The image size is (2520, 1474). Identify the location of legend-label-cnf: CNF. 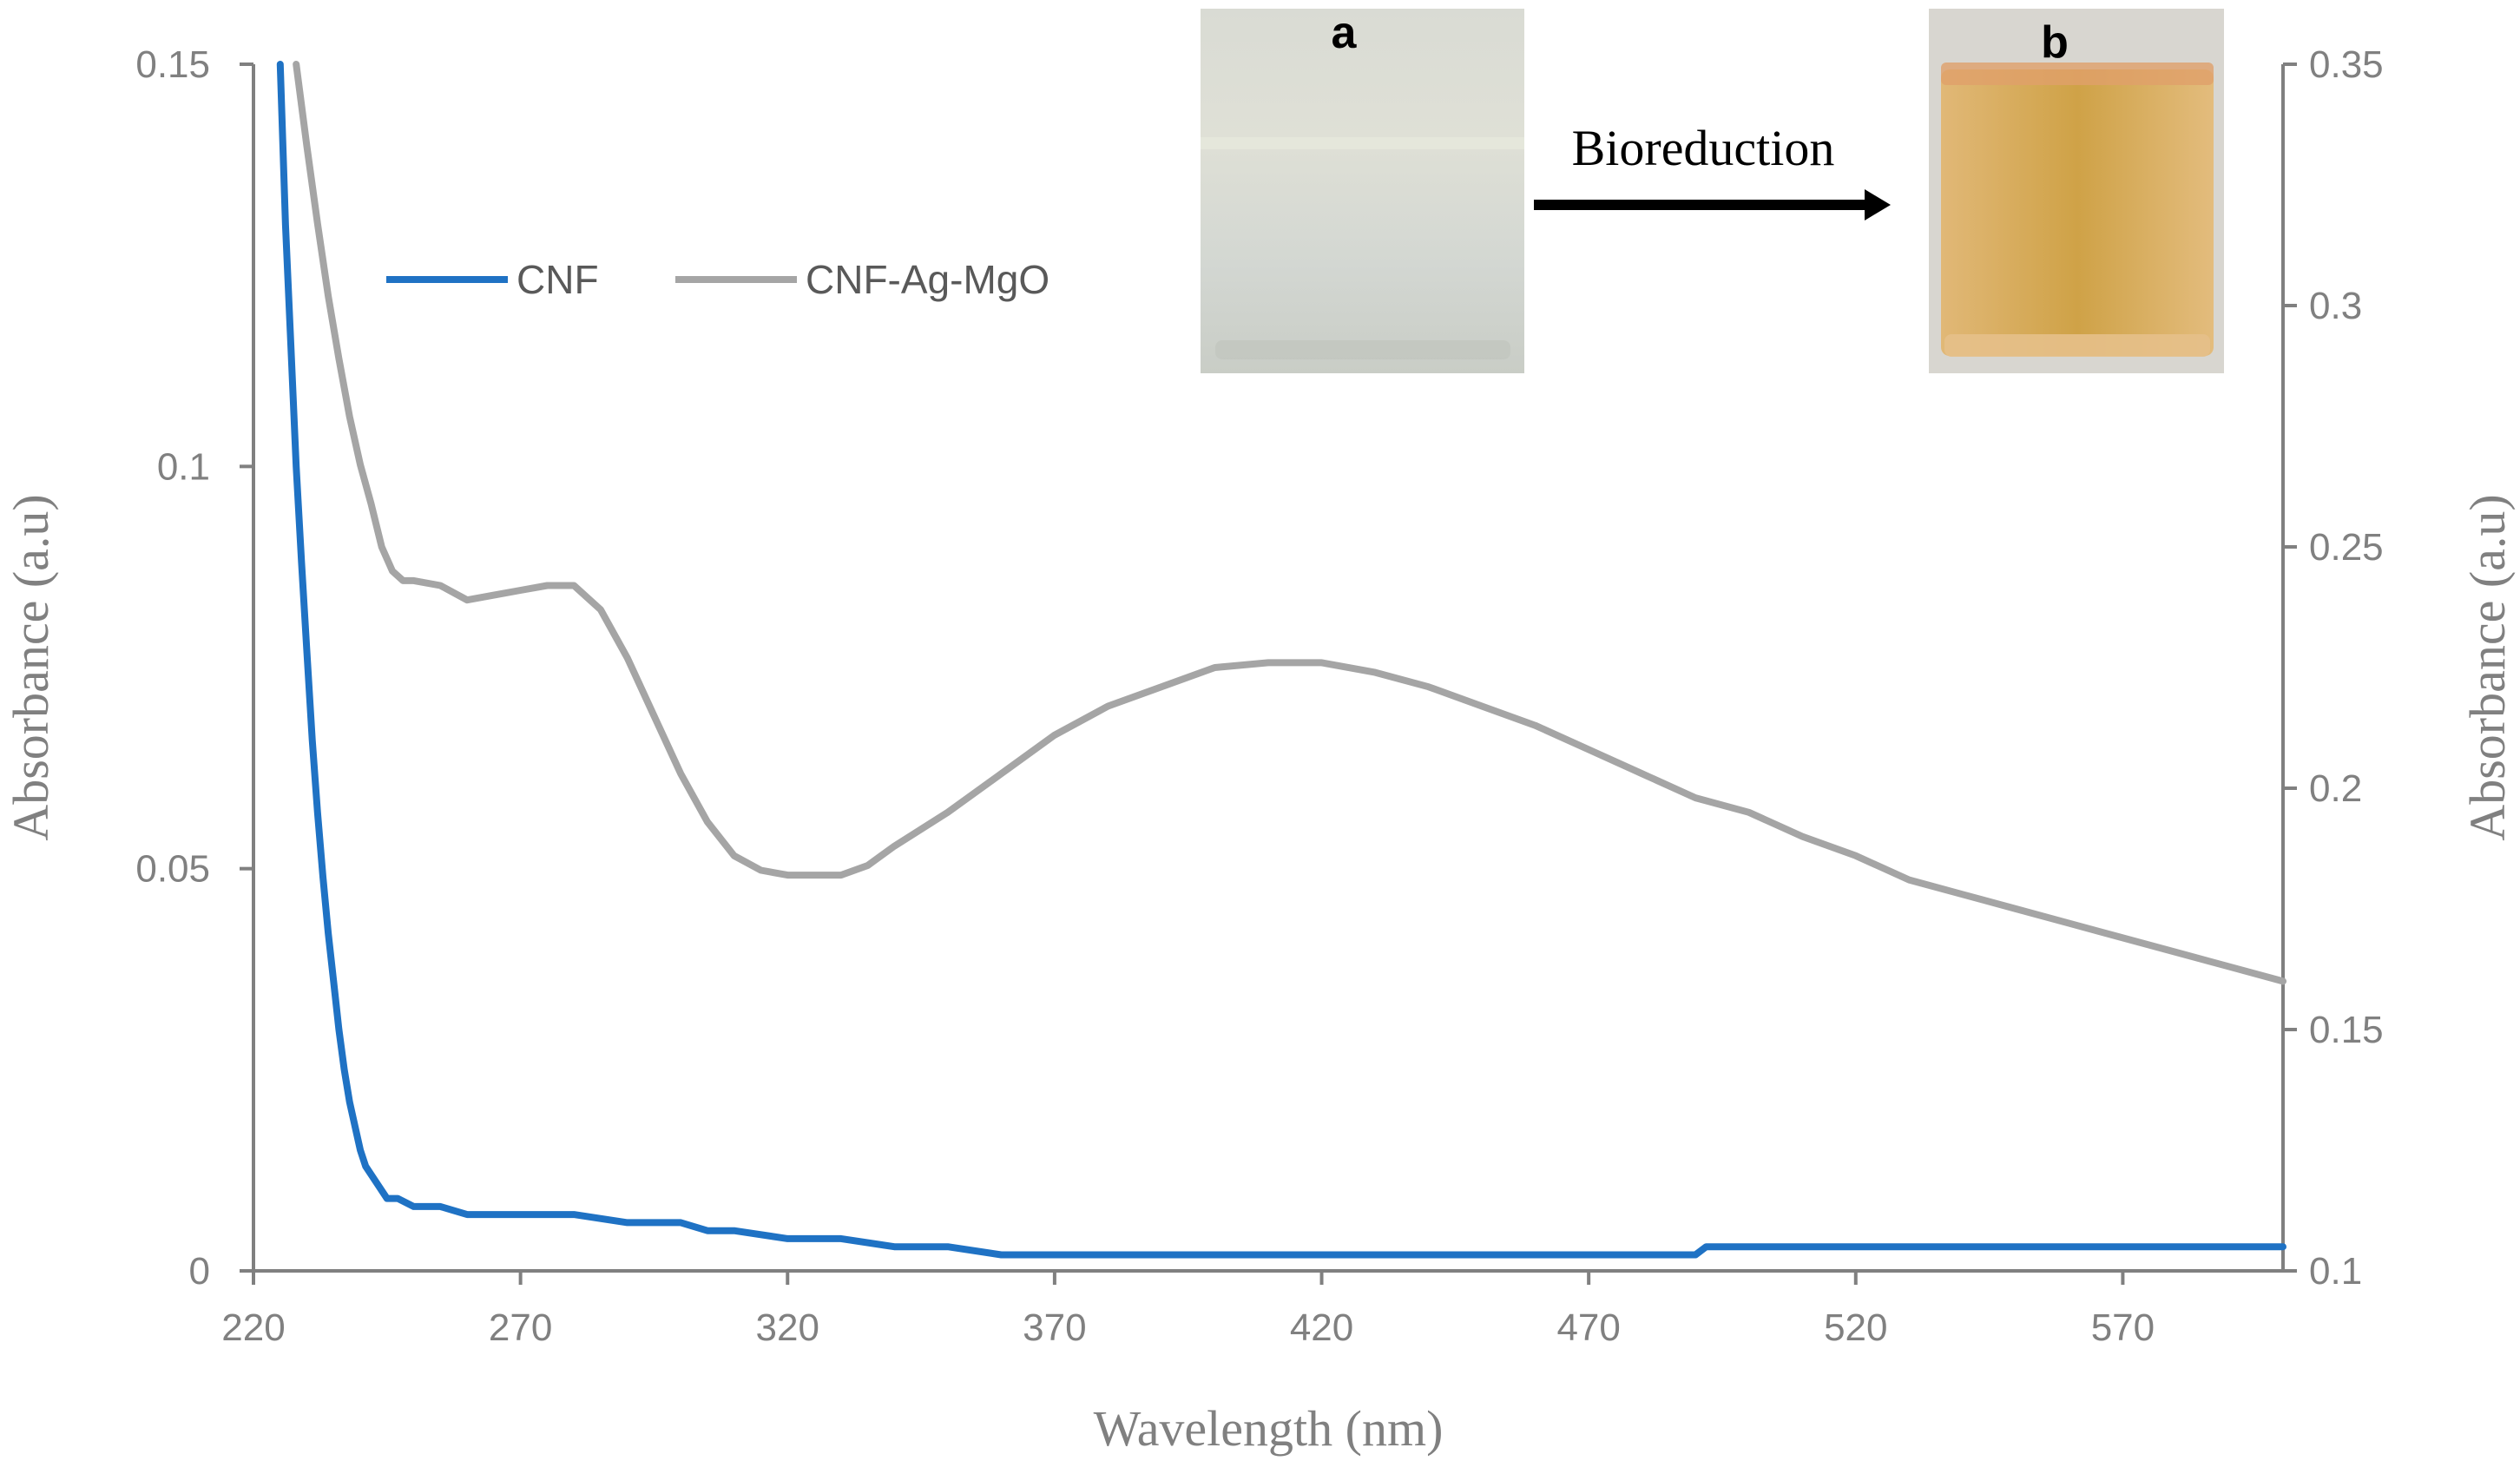
(558, 279).